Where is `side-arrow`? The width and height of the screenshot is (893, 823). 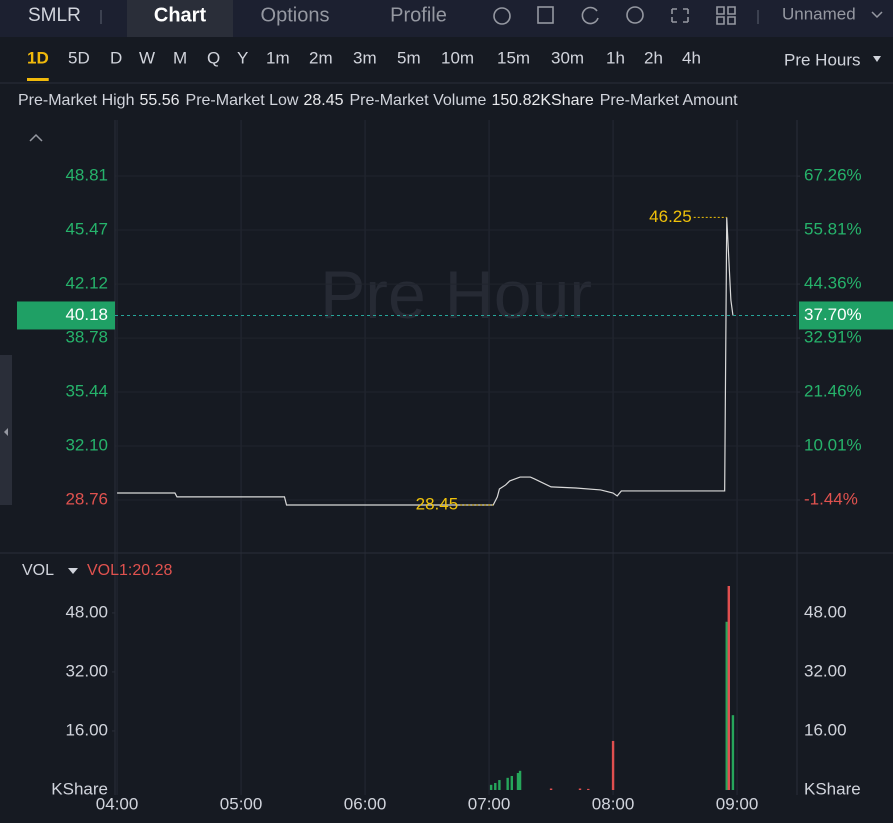 side-arrow is located at coordinates (6, 432).